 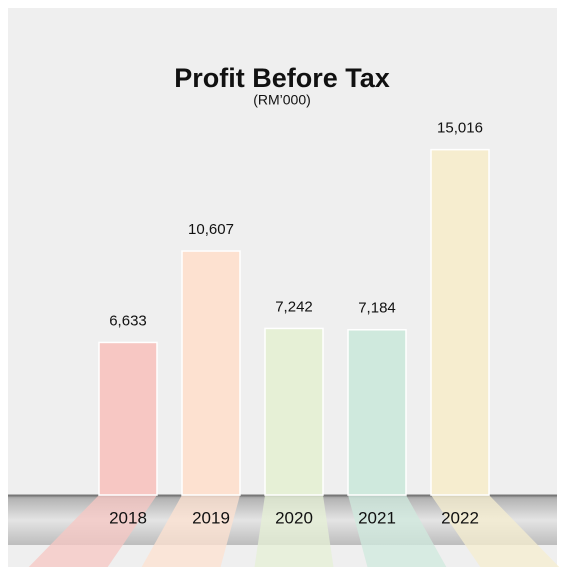 I want to click on value-label: 15,016, so click(x=460, y=128).